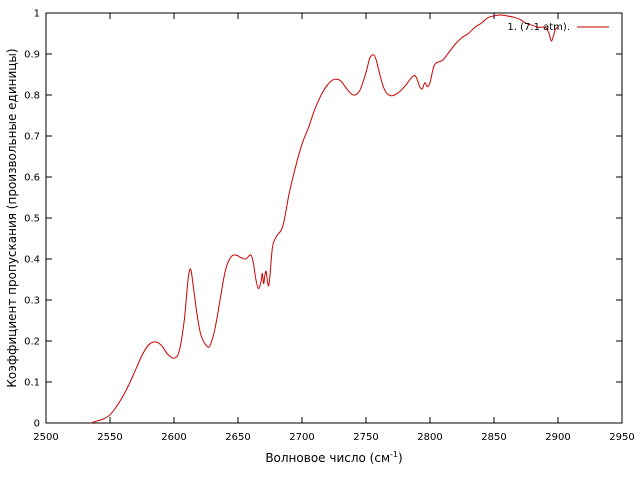 This screenshot has width=640, height=480. What do you see at coordinates (32, 96) in the screenshot?
I see `y-tick-label: 0.8` at bounding box center [32, 96].